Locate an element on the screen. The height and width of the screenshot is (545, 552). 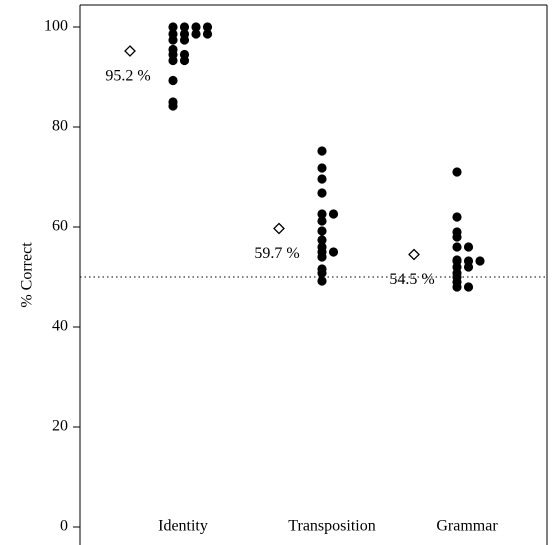
y-axis-label: % Correct is located at coordinates (27, 275).